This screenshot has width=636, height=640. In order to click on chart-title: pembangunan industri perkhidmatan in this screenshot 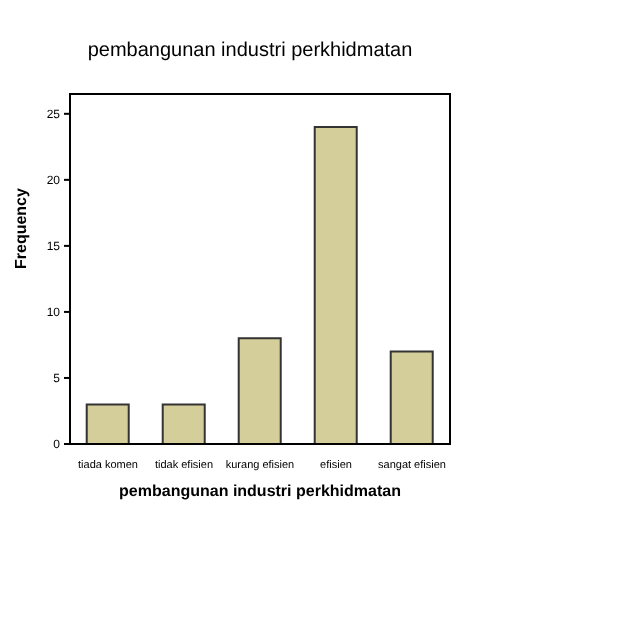, I will do `click(250, 51)`.